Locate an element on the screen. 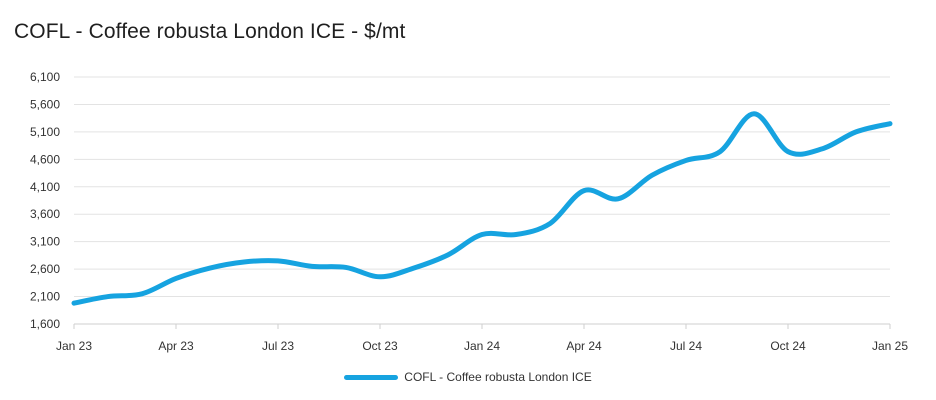 The height and width of the screenshot is (400, 936). y-tick-label: 3,100 is located at coordinates (45, 242).